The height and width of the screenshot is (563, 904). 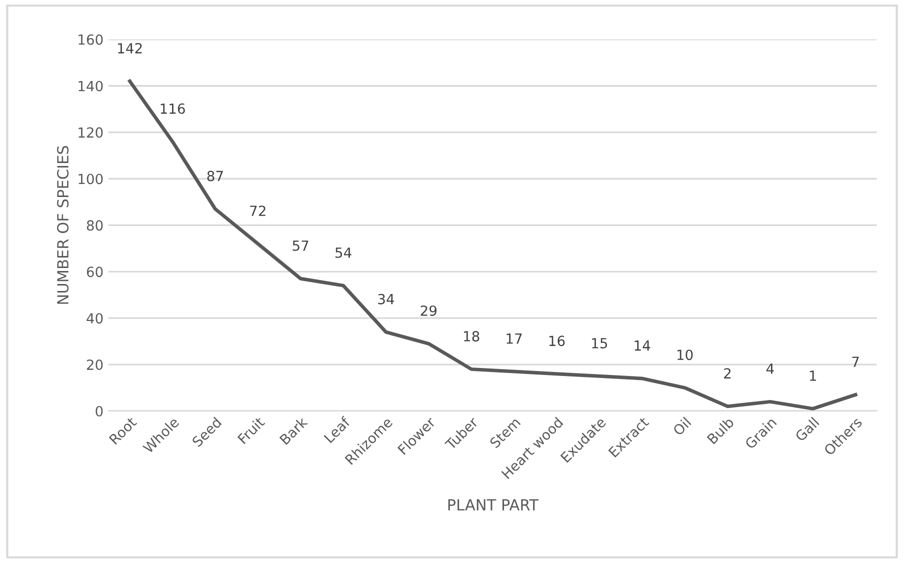 What do you see at coordinates (813, 375) in the screenshot?
I see `data-label: 1` at bounding box center [813, 375].